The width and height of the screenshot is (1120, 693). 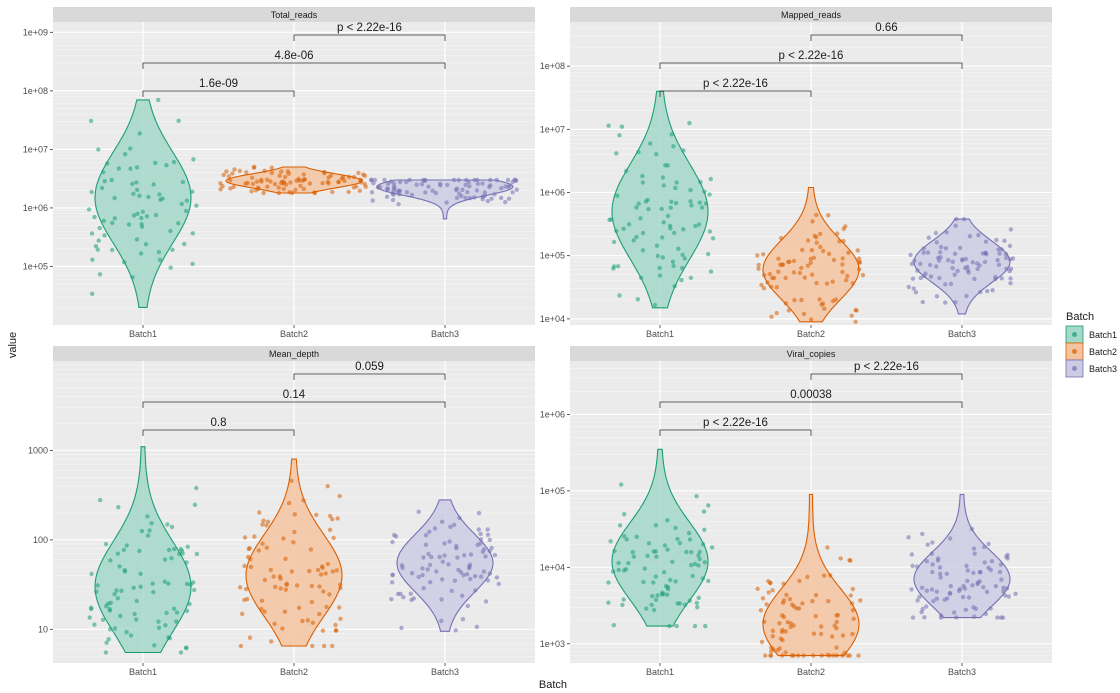 What do you see at coordinates (552, 414) in the screenshot?
I see `y-tick-label: 1e+06` at bounding box center [552, 414].